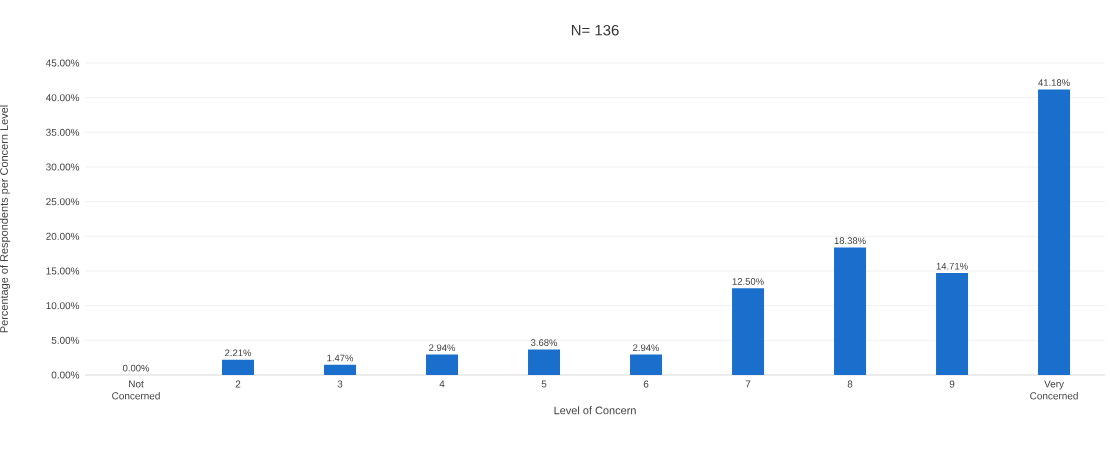 The image size is (1110, 455). I want to click on y-tick-label: 40.00%, so click(62, 98).